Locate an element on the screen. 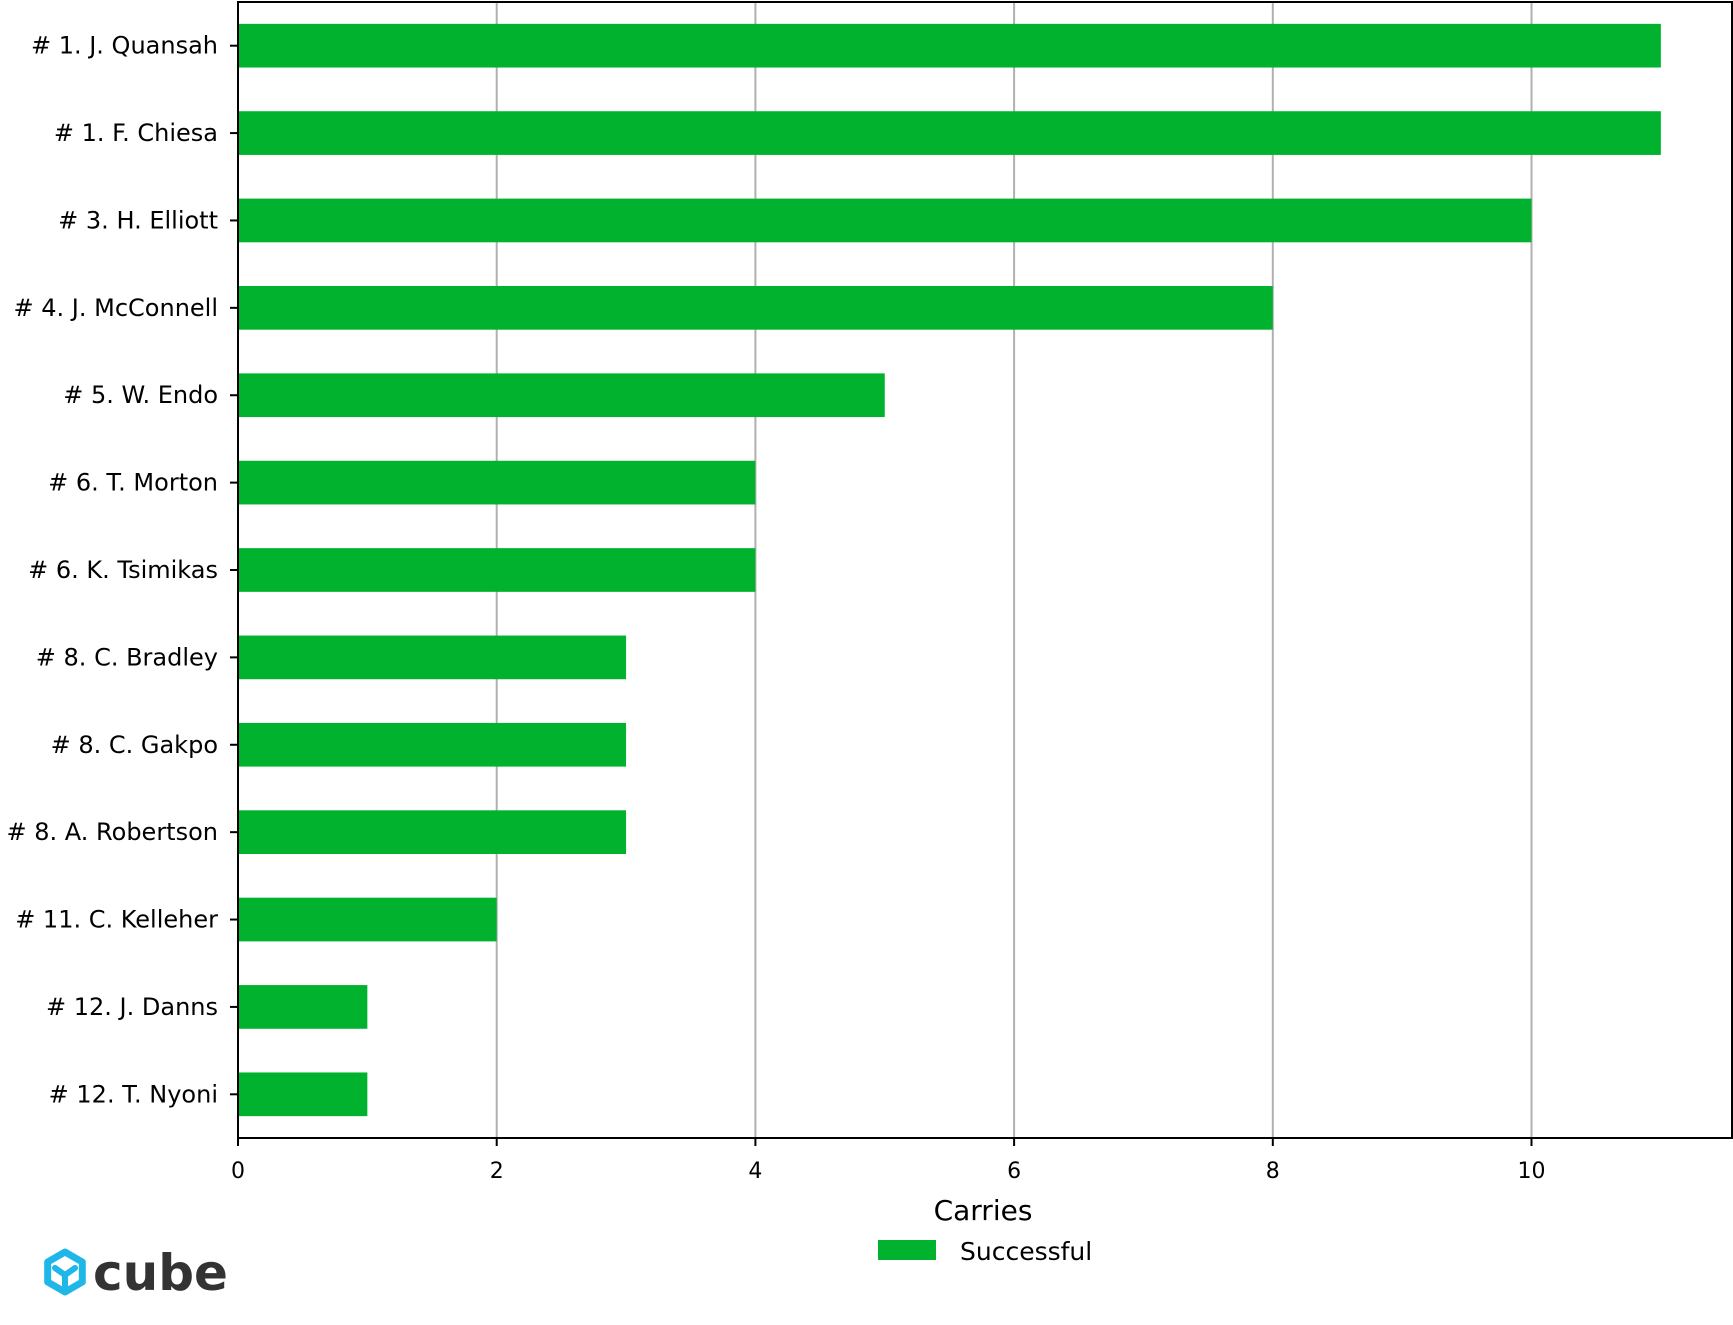 This screenshot has height=1325, width=1733. y-tick-label: # 11. C. Kelleher is located at coordinates (116, 920).